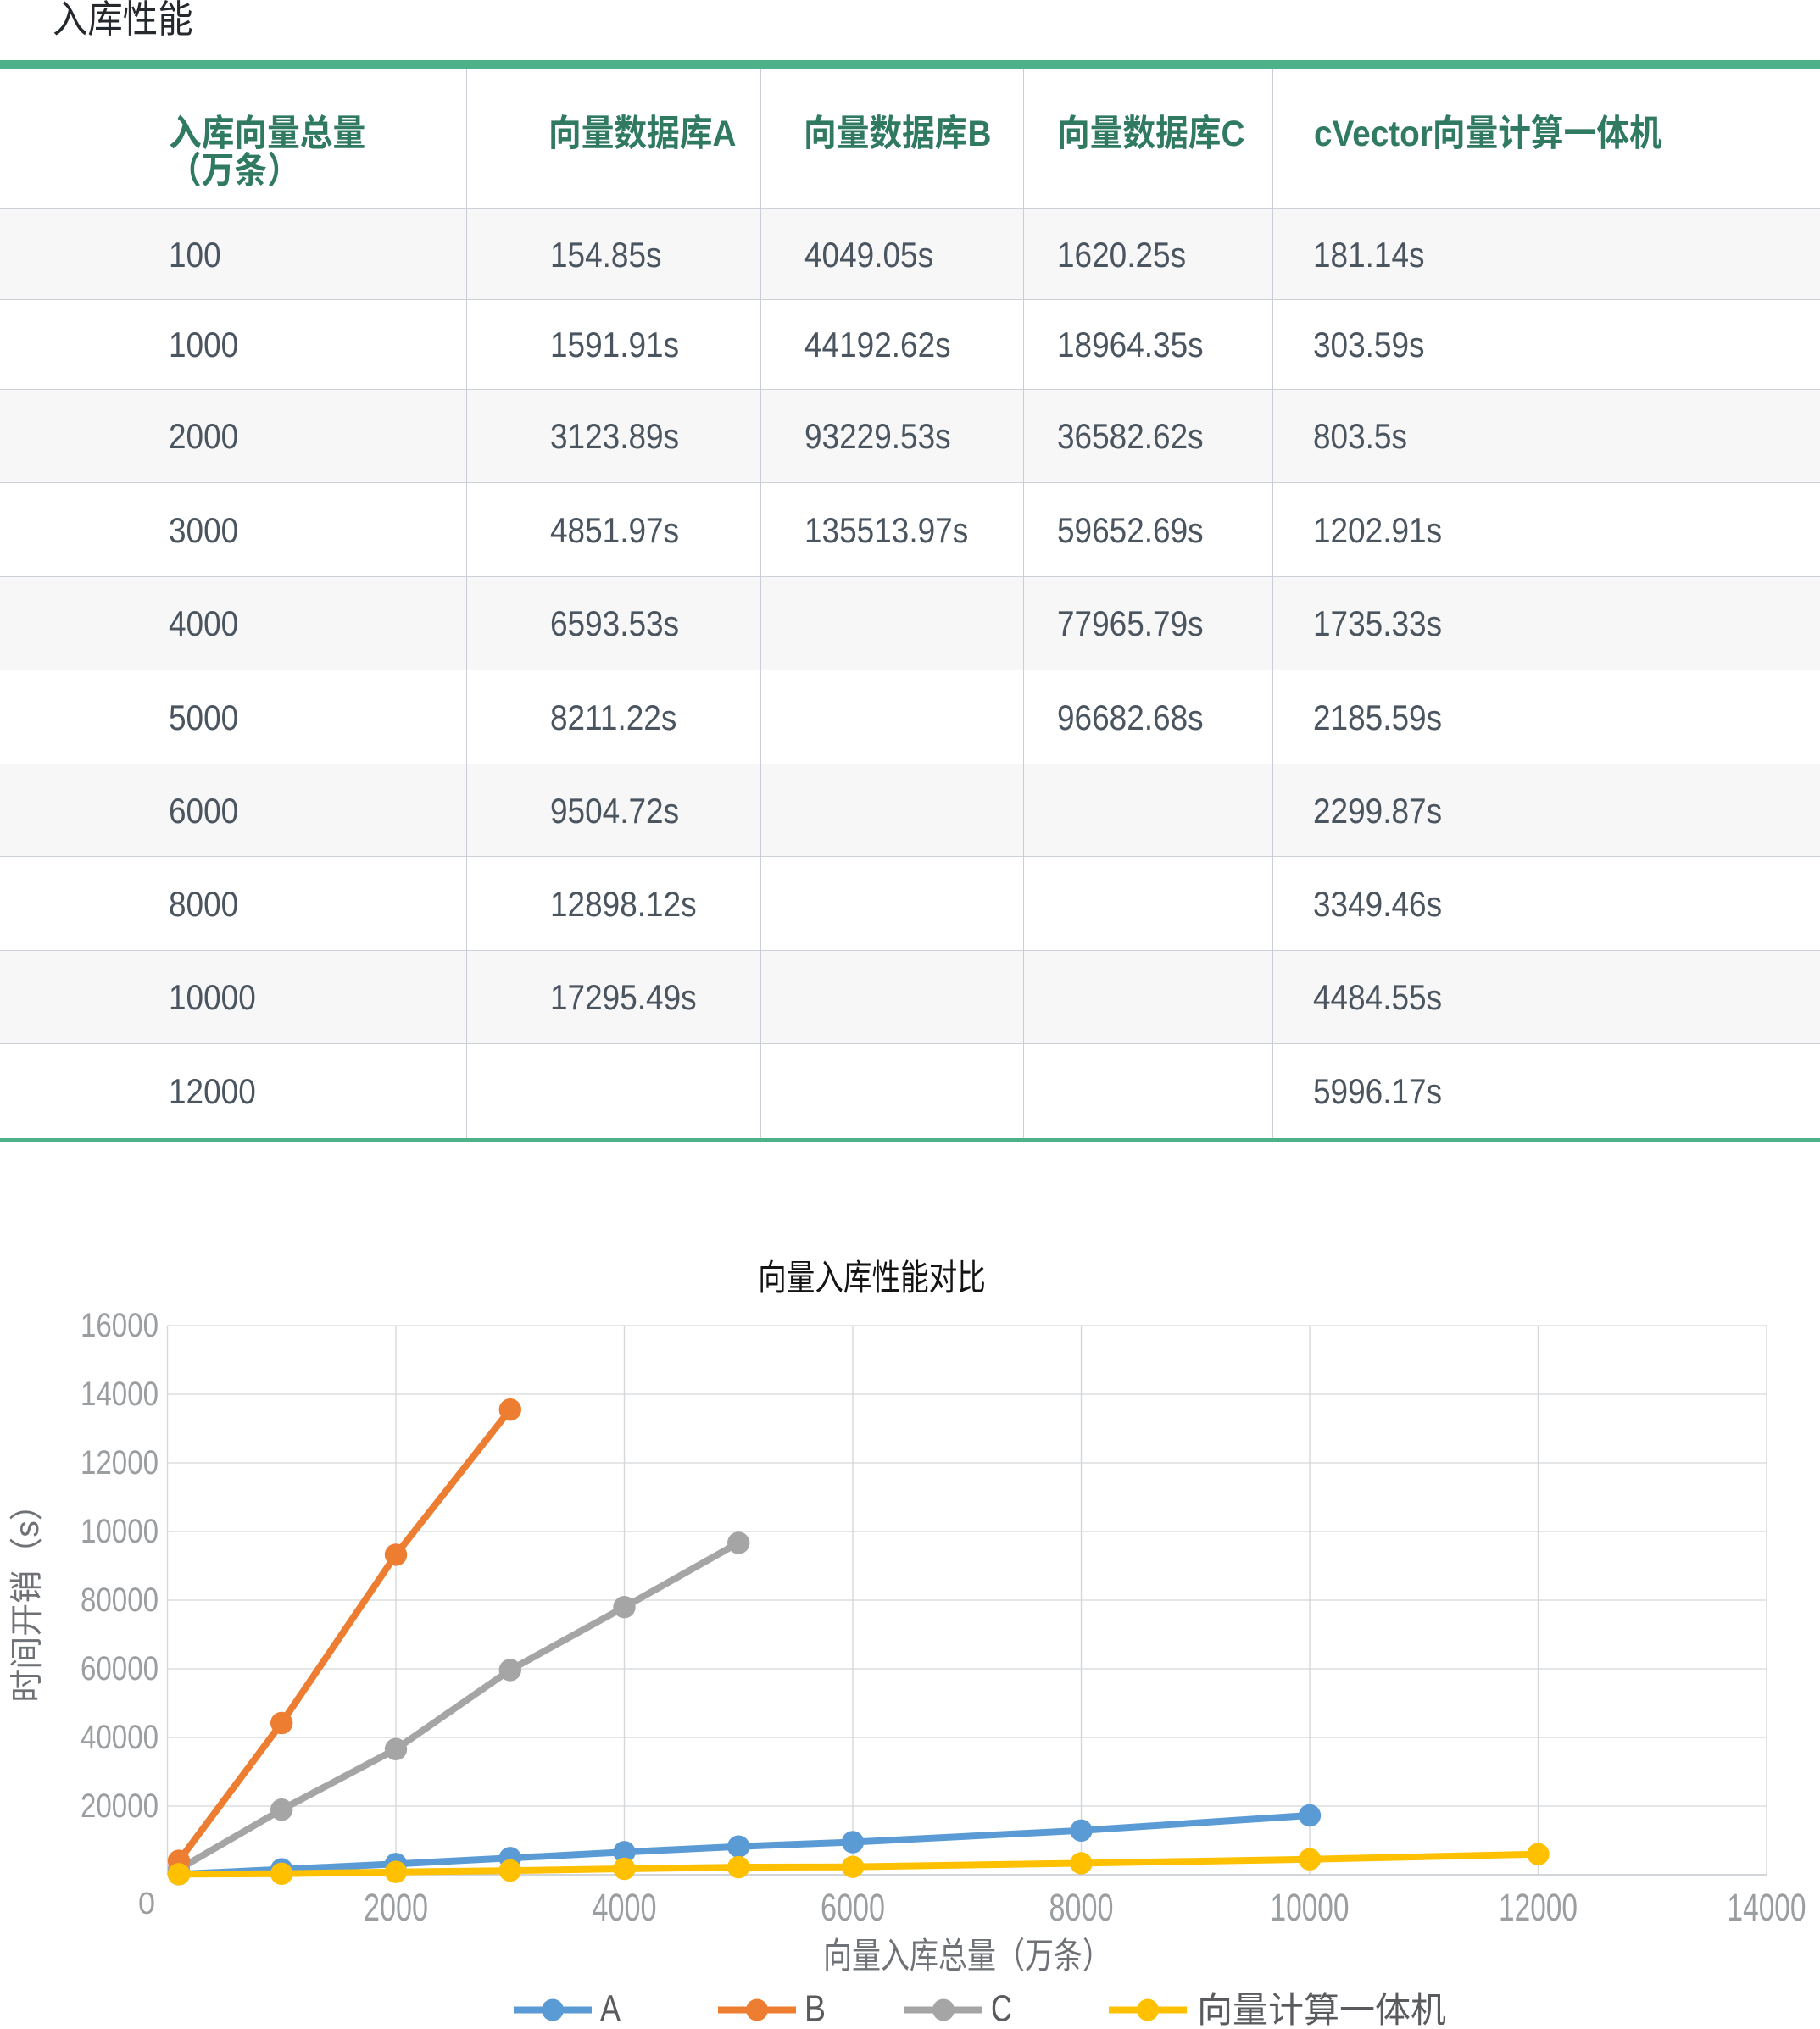 Image resolution: width=1820 pixels, height=2029 pixels. What do you see at coordinates (967, 1956) in the screenshot?
I see `svg-text: 向量入库总量（万条）` at bounding box center [967, 1956].